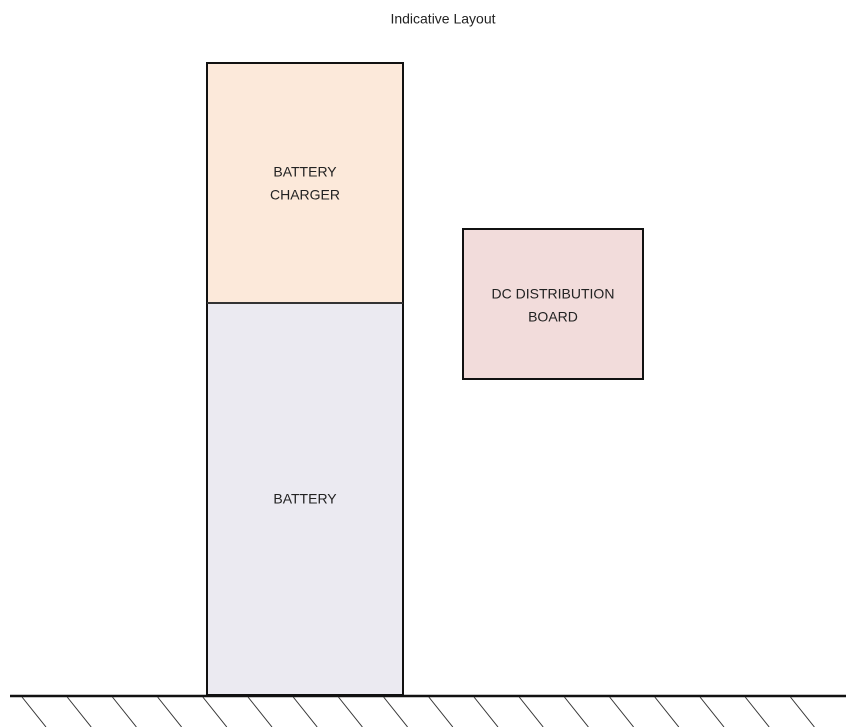 Image resolution: width=846 pixels, height=727 pixels. Describe the element at coordinates (553, 304) in the screenshot. I see `dc-board-box` at that location.